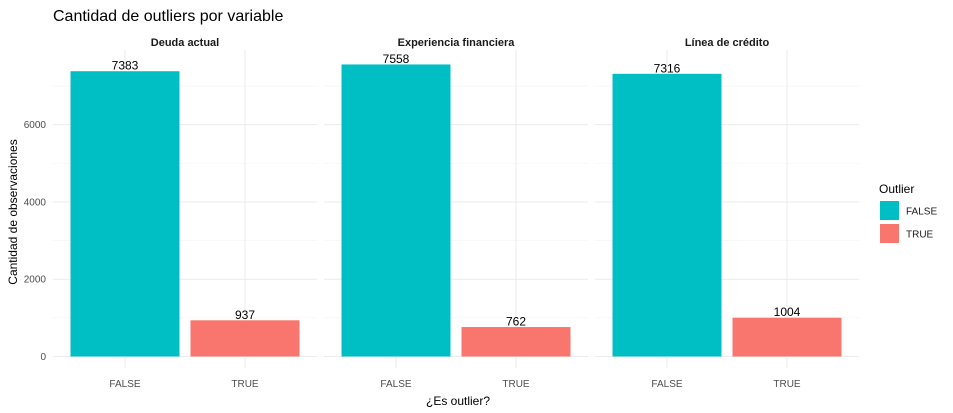 This screenshot has height=413, width=953. I want to click on y-tick-label: 6000, so click(35, 125).